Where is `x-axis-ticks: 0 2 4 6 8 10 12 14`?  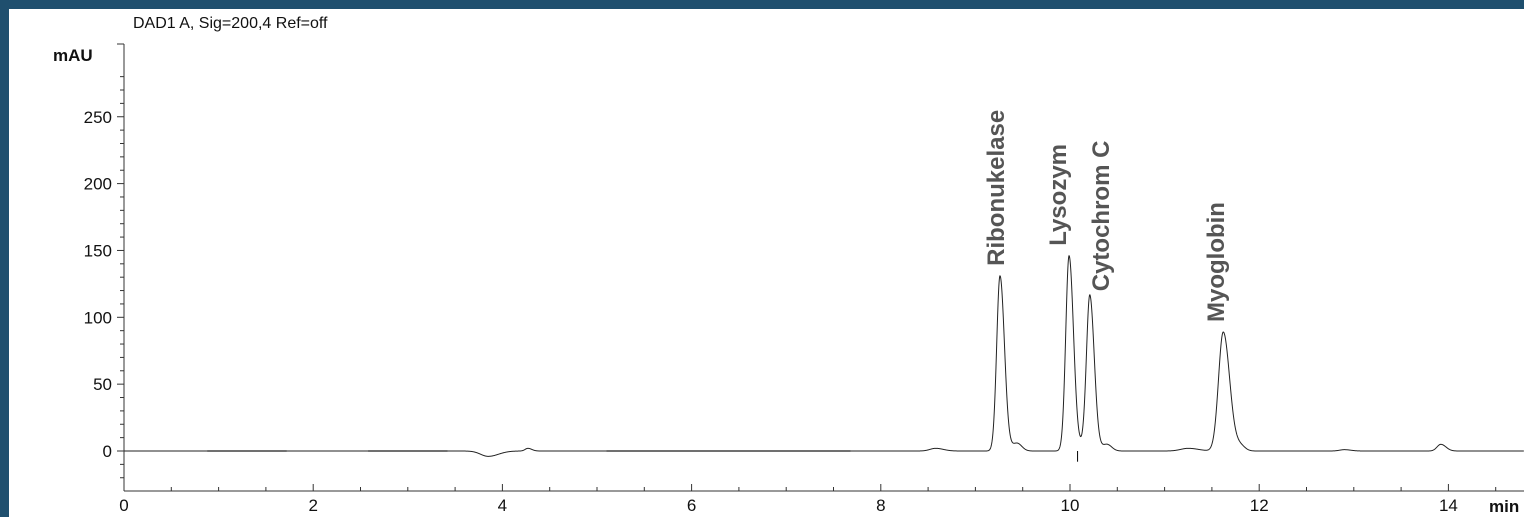 x-axis-ticks: 0 2 4 6 8 10 12 14 is located at coordinates (808, 499).